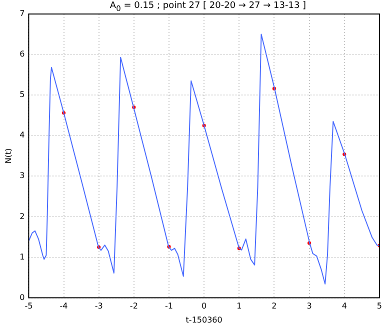  Describe the element at coordinates (28, 306) in the screenshot. I see `x-tick-label: -5` at that location.